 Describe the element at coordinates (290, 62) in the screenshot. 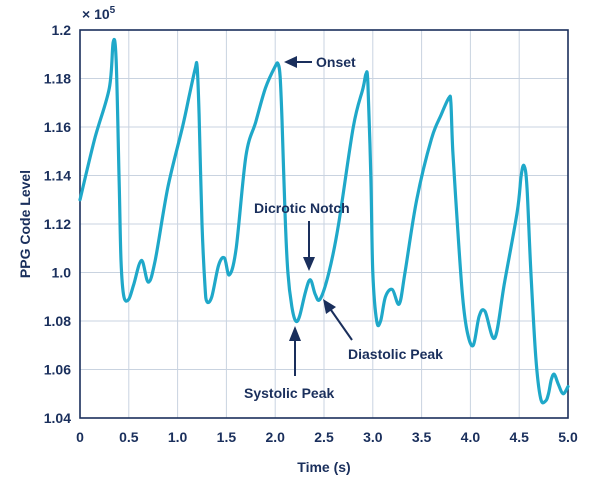

I see `onset-arrowhead` at that location.